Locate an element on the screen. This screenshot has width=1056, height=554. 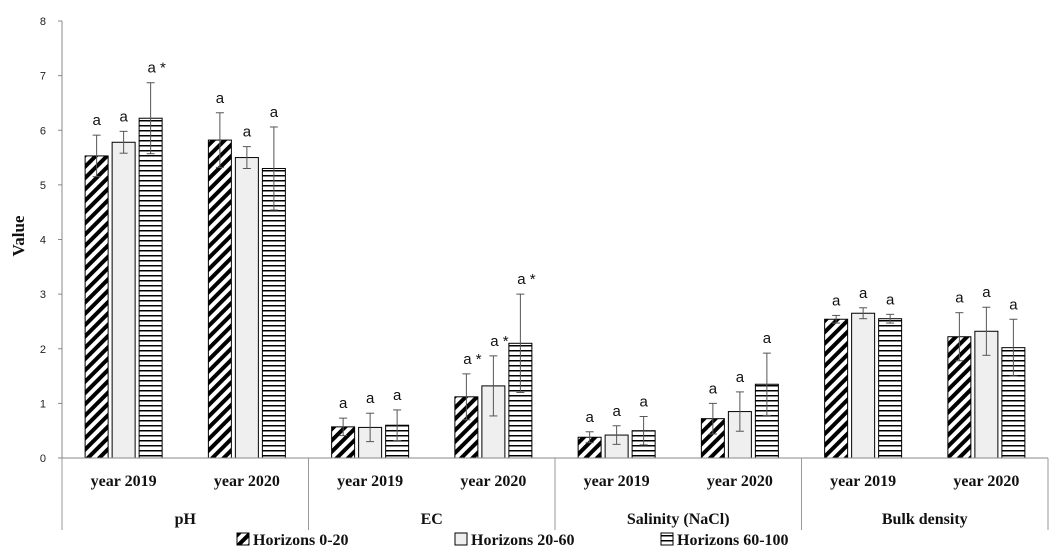
y-tick-label: 0 is located at coordinates (43, 459).